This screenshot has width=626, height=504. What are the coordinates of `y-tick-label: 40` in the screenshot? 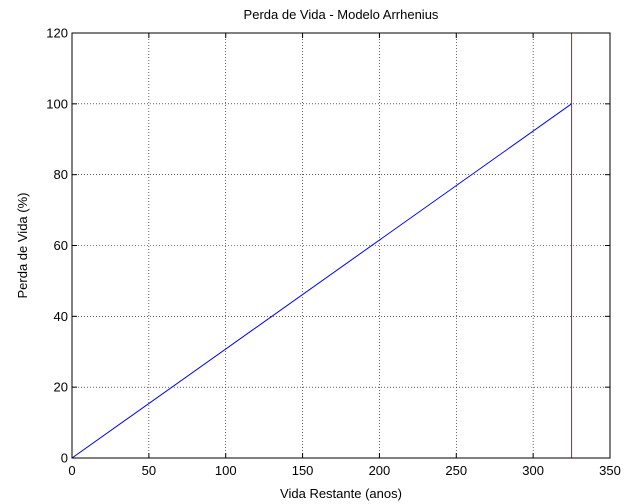 It's located at (61, 316).